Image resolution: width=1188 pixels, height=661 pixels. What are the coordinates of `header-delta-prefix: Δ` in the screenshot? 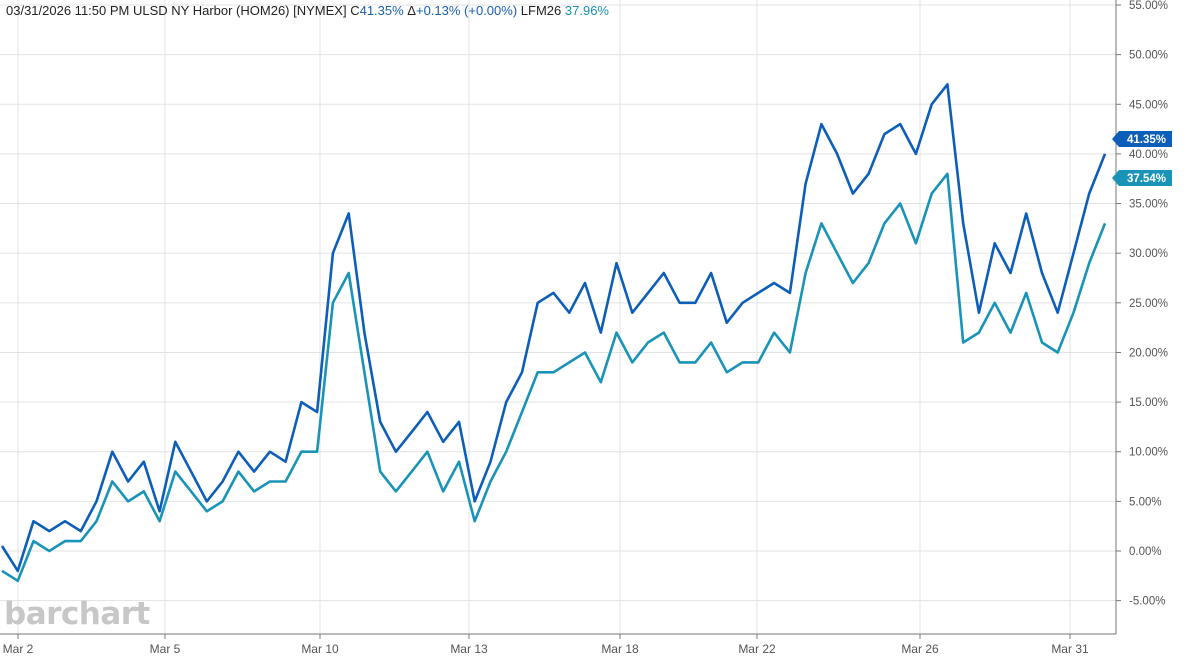 It's located at (409, 10).